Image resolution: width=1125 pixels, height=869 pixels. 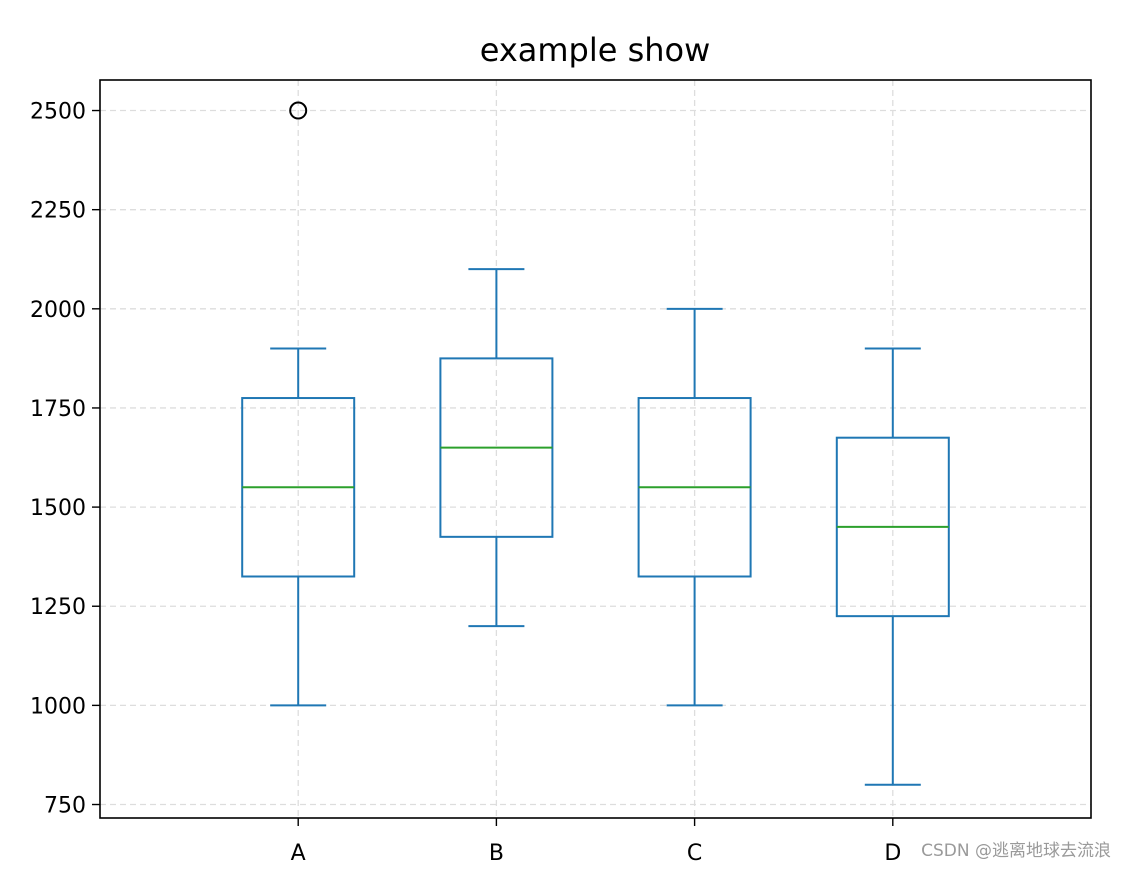 I want to click on y-tick-label: 2000, so click(x=58, y=310).